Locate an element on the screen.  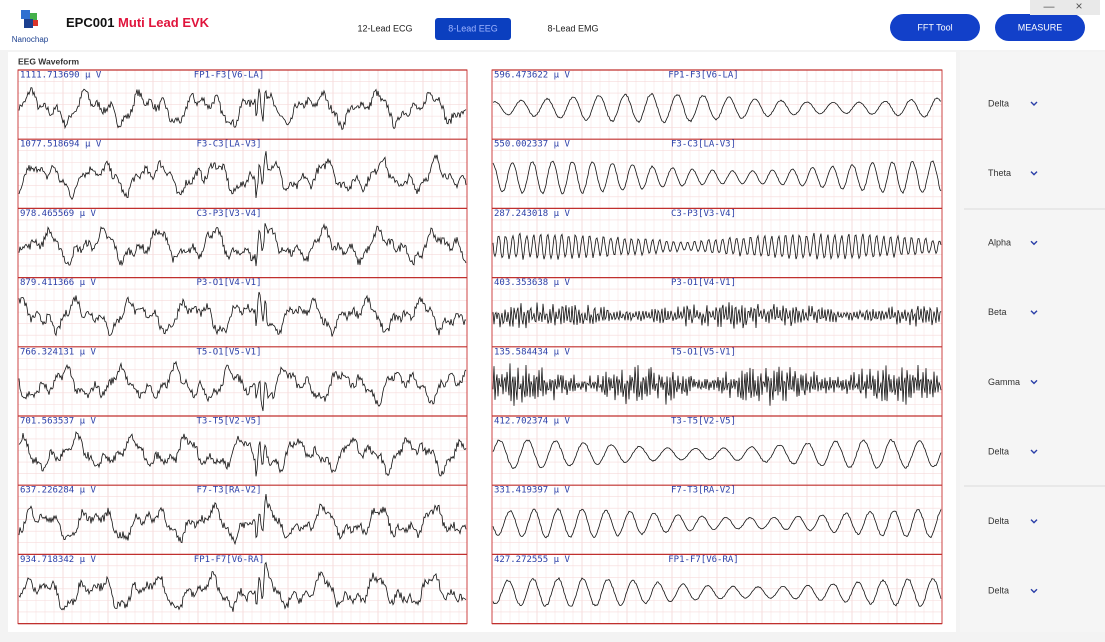
amplitude-label: 978.465569 μ V is located at coordinates (58, 214).